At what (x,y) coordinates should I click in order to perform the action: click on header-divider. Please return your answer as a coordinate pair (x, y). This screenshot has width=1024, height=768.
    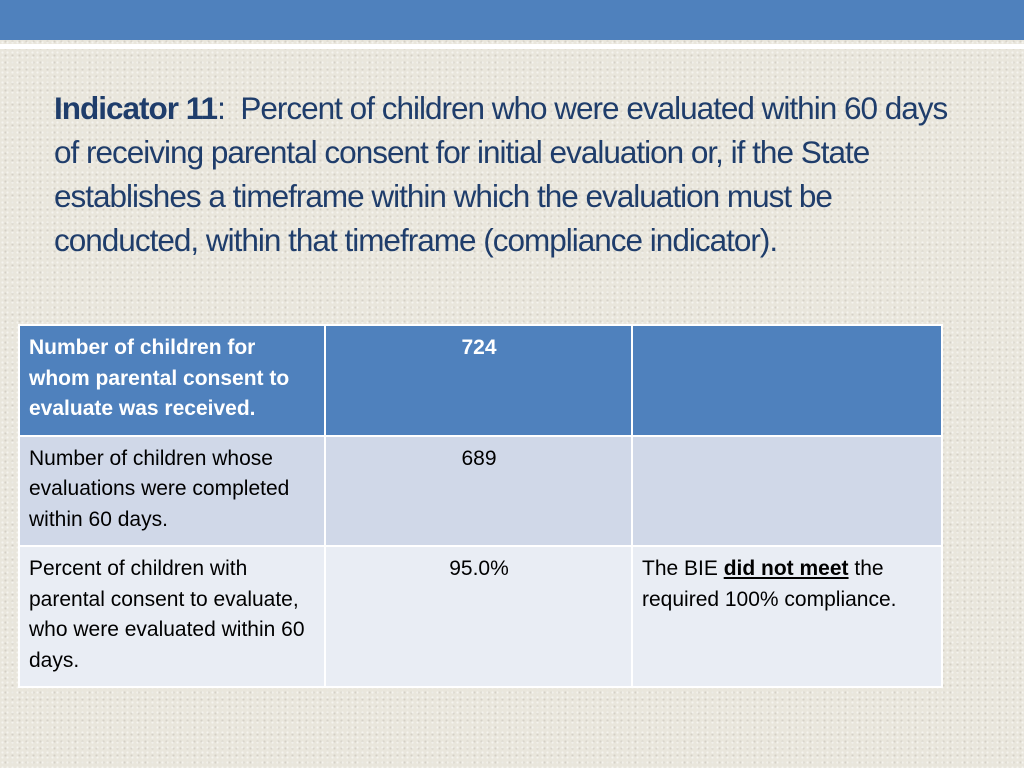
    Looking at the image, I should click on (512, 46).